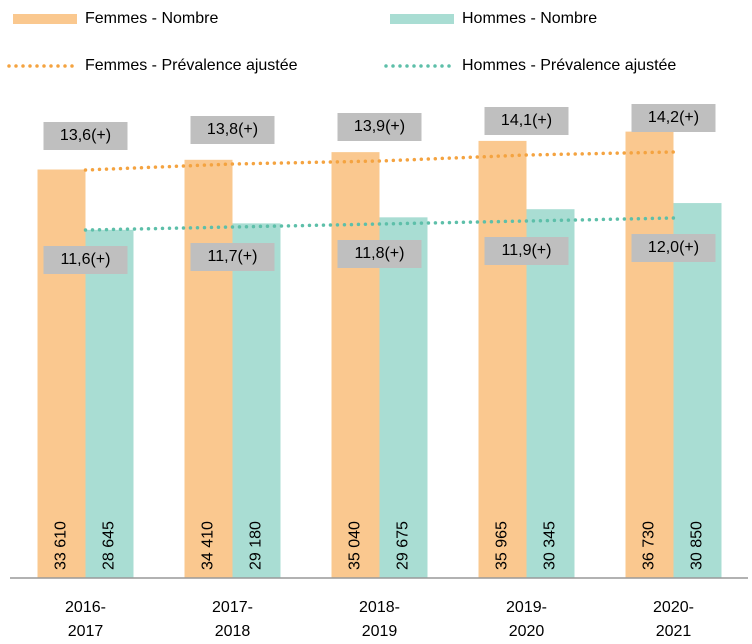 The width and height of the screenshot is (752, 644). Describe the element at coordinates (649, 545) in the screenshot. I see `bar-value-label: 36 730` at that location.